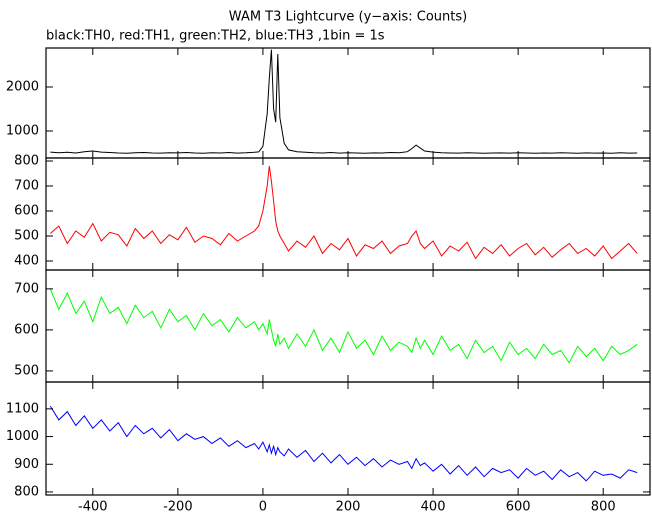 Image resolution: width=652 pixels, height=515 pixels. Describe the element at coordinates (93, 507) in the screenshot. I see `x-tick-label: -400` at that location.